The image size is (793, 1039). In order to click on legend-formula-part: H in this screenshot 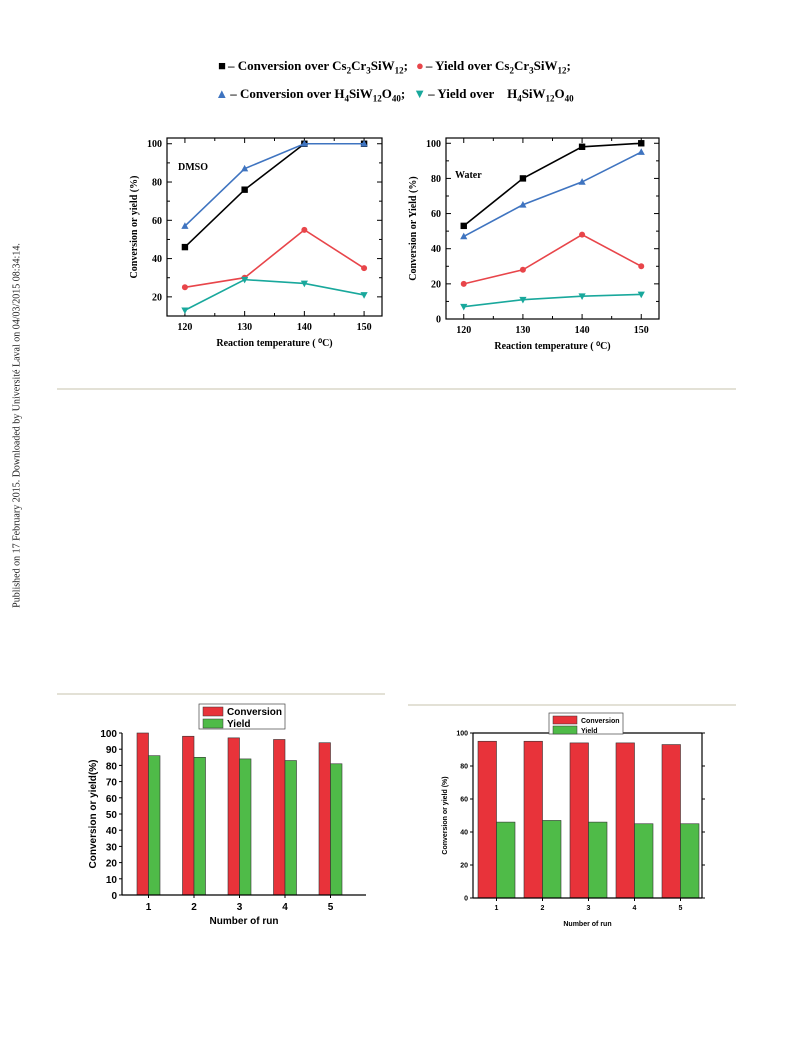, I will do `click(339, 93)`.